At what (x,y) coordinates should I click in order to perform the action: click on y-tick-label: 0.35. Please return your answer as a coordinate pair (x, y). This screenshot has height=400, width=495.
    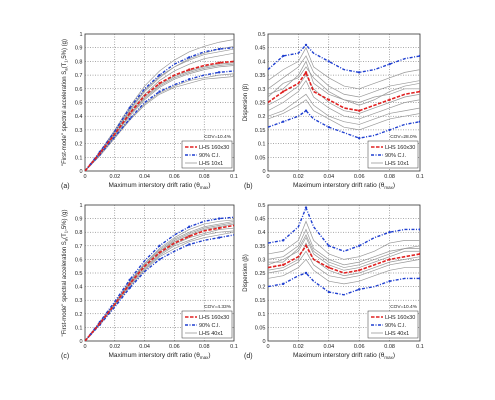
    Looking at the image, I should click on (260, 247).